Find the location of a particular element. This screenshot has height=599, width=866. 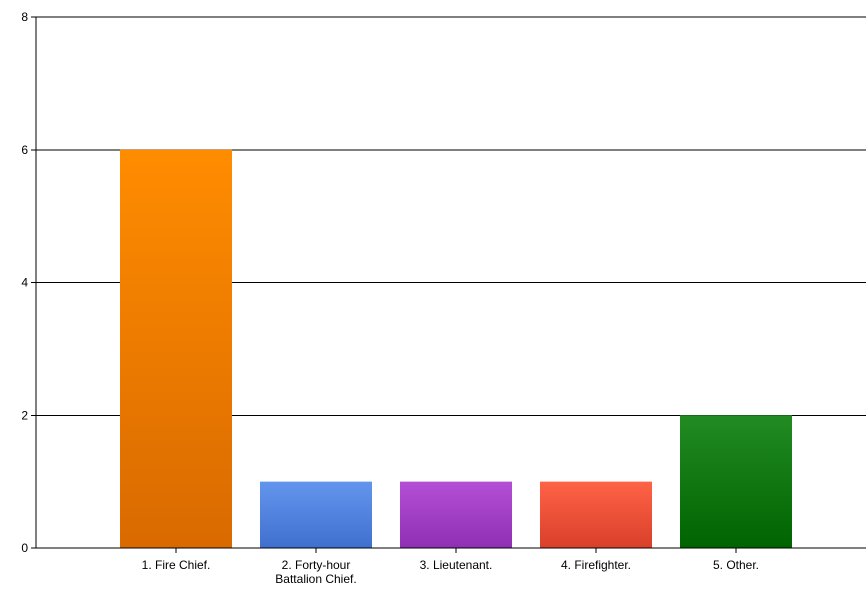

x-tick-label: 1. Fire Chief. is located at coordinates (176, 565).